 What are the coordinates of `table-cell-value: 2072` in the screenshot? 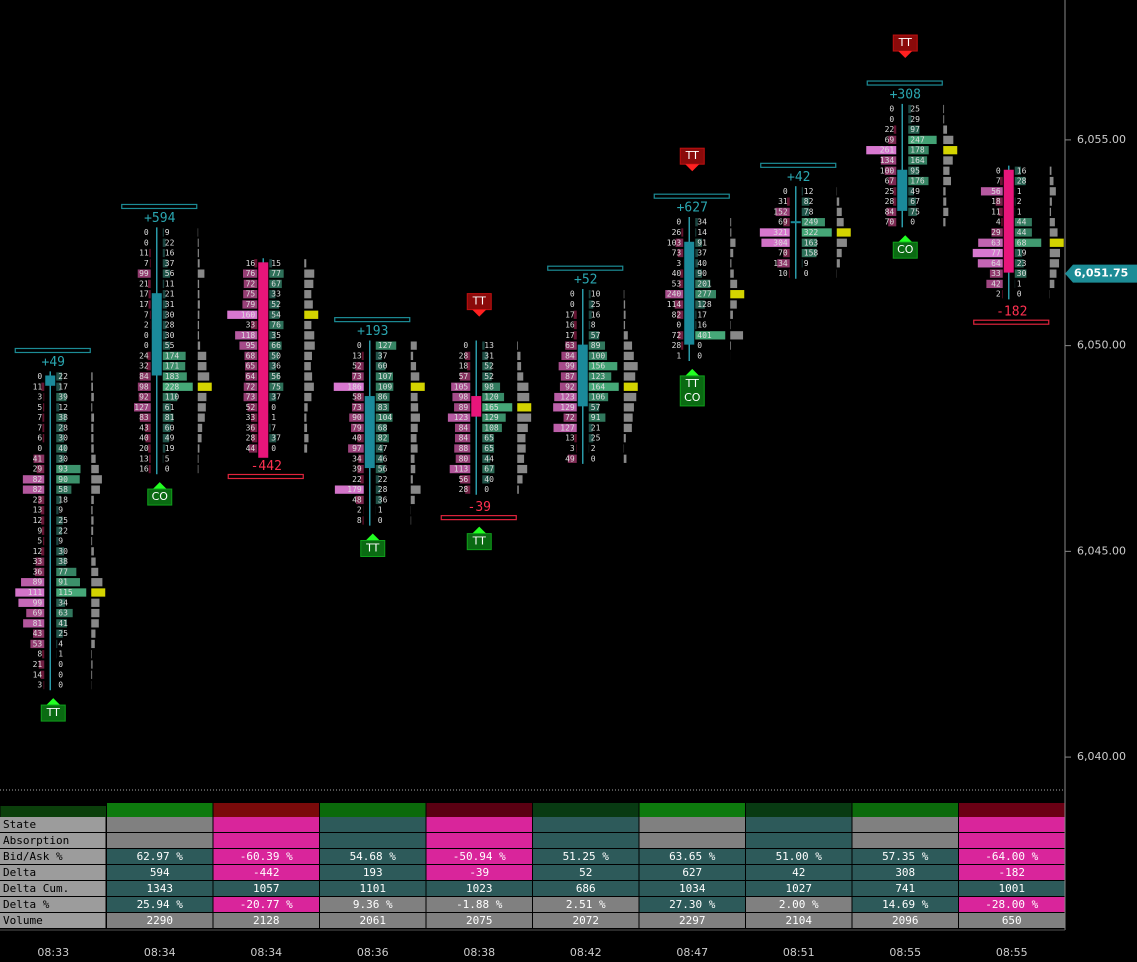 It's located at (586, 920).